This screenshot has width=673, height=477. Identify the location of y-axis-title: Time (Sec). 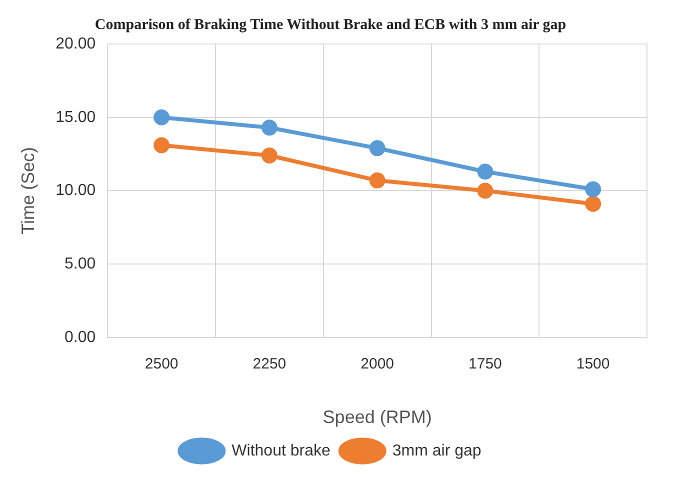
(28, 190).